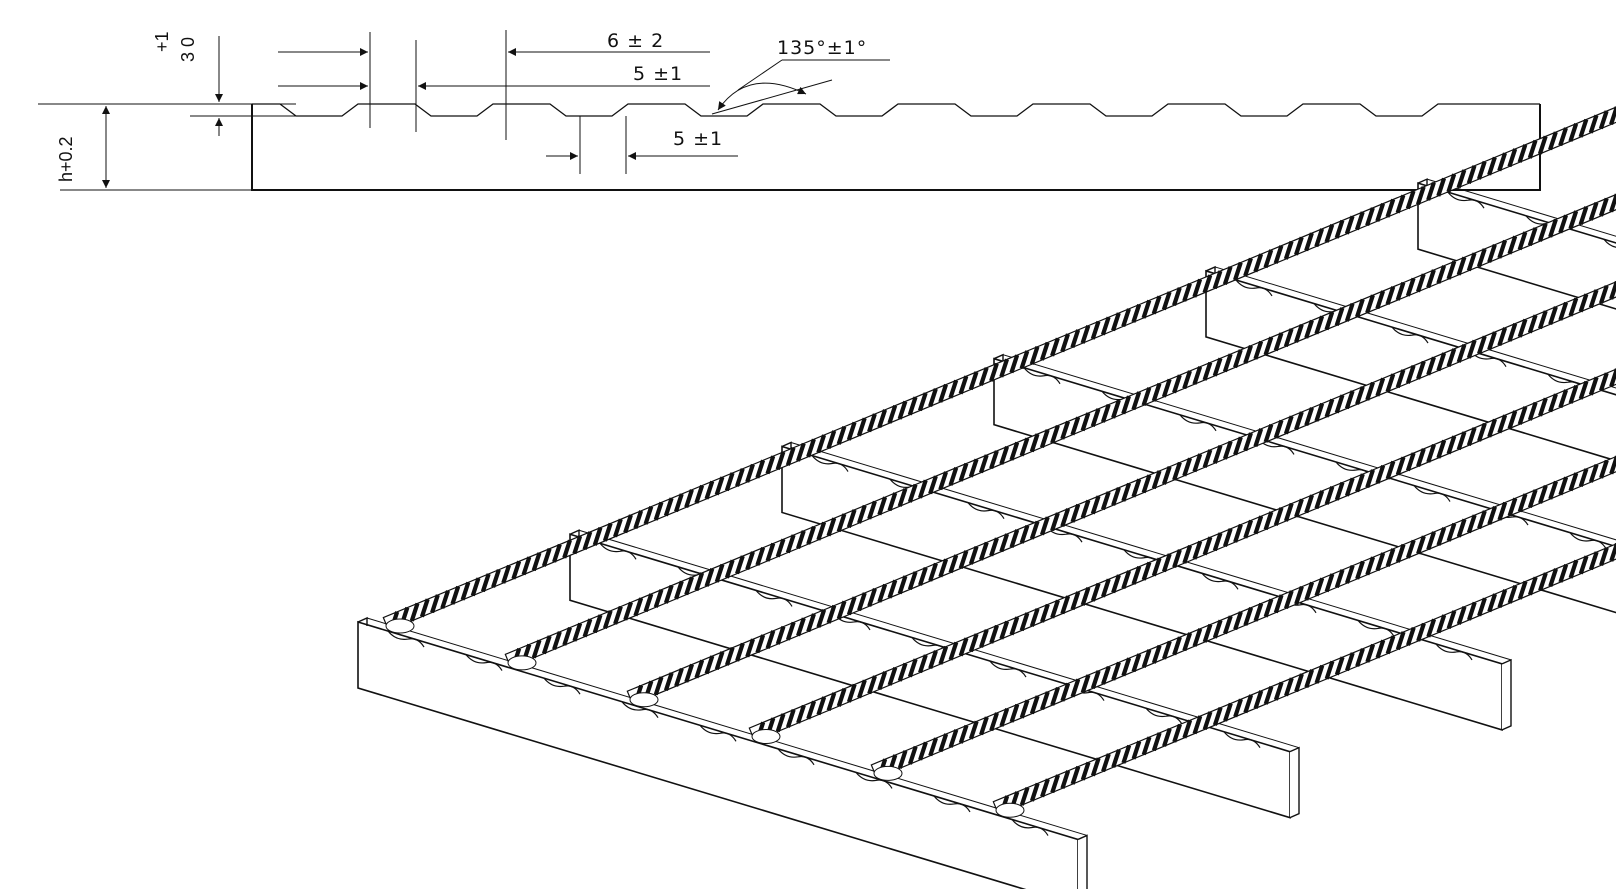 This screenshot has height=889, width=1616. What do you see at coordinates (896, 147) in the screenshot?
I see `bearing-bar-profile` at bounding box center [896, 147].